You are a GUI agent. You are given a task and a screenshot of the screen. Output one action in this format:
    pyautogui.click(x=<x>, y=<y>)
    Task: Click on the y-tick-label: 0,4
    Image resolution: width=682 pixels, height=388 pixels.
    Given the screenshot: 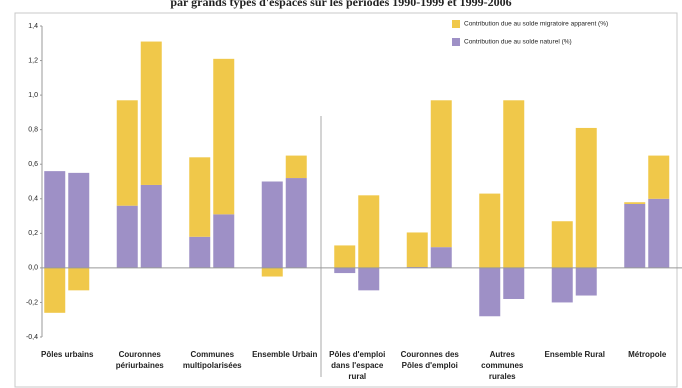 What is the action you would take?
    pyautogui.click(x=33, y=199)
    